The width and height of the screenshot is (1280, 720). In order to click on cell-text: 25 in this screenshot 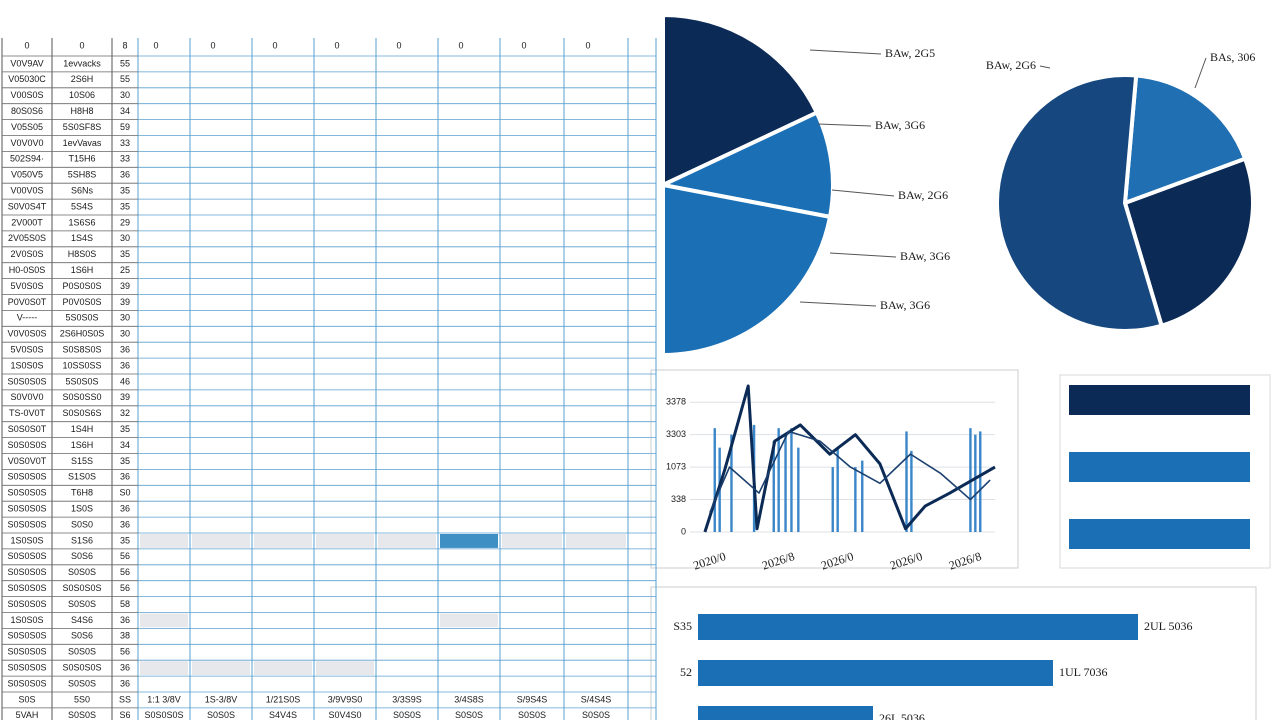, I will do `click(125, 270)`.